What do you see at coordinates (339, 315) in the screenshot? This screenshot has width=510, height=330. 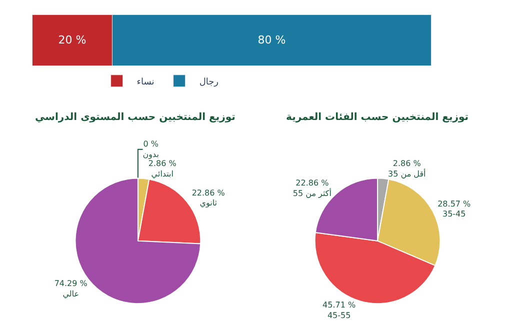 I see `slice-label: 45-55` at bounding box center [339, 315].